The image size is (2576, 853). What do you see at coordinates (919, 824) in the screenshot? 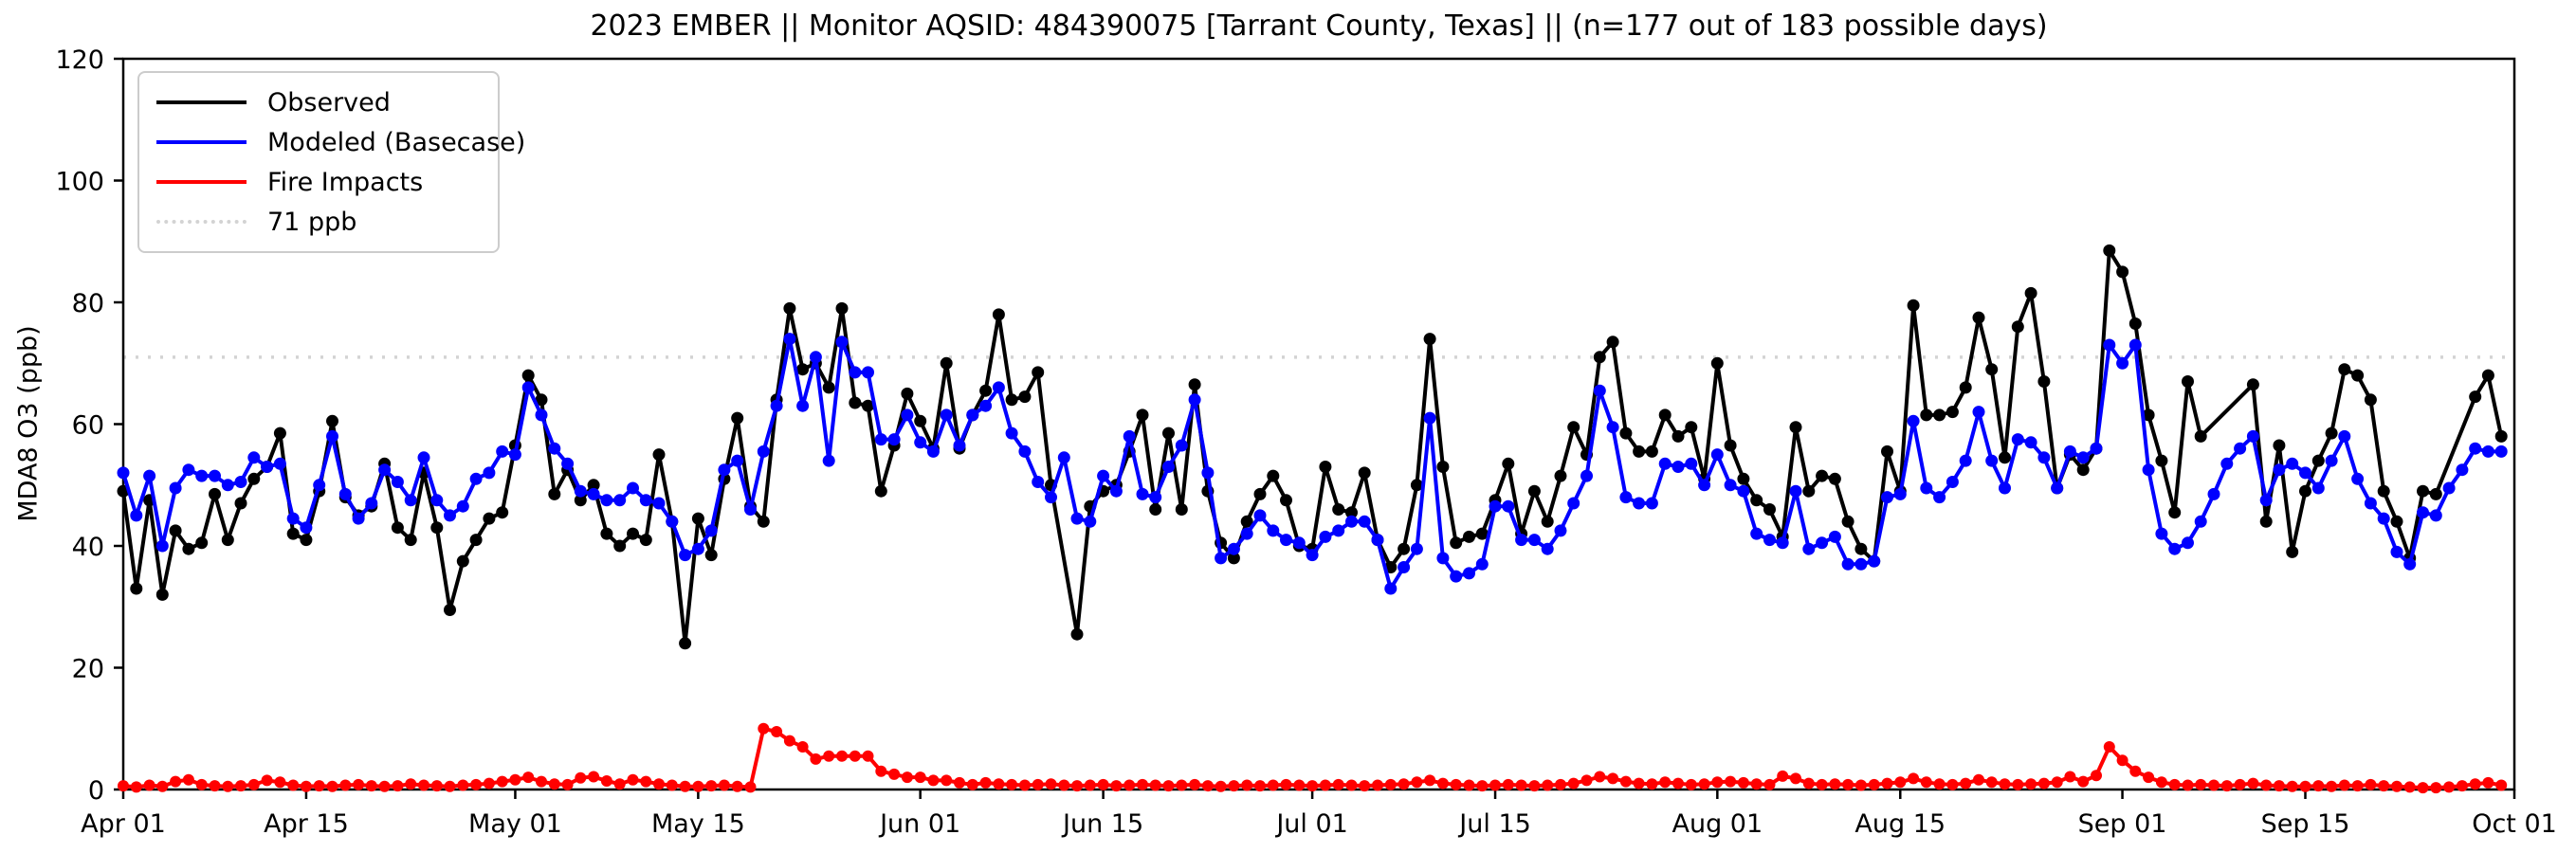
I see `x-tick-label: Jun 01` at bounding box center [919, 824].